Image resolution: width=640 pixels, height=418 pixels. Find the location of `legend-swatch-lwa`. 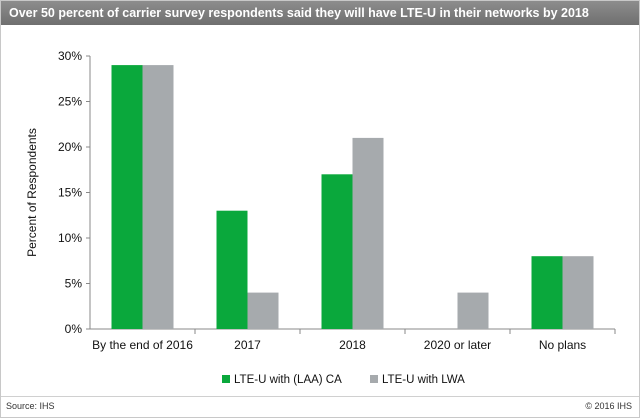

legend-swatch-lwa is located at coordinates (374, 379).